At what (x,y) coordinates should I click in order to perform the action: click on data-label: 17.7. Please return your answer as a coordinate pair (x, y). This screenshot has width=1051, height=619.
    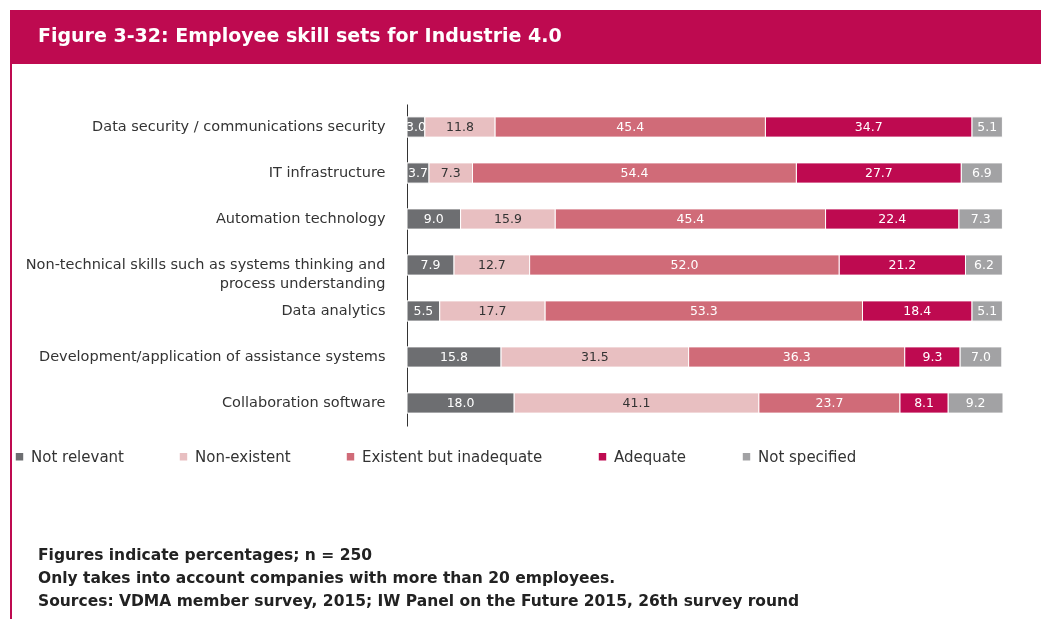
    Looking at the image, I should click on (492, 310).